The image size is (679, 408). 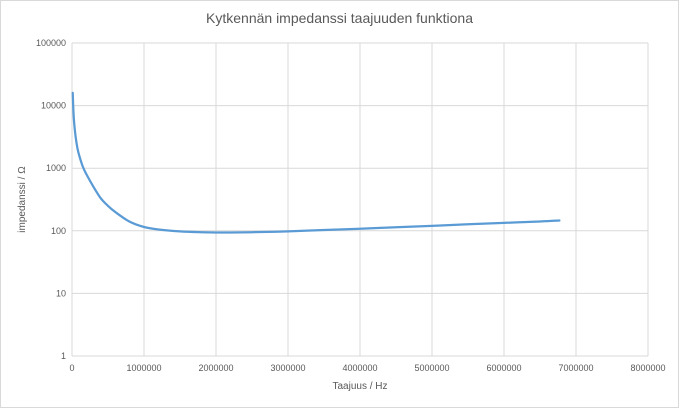 What do you see at coordinates (58, 231) in the screenshot?
I see `y-tick-label: 100` at bounding box center [58, 231].